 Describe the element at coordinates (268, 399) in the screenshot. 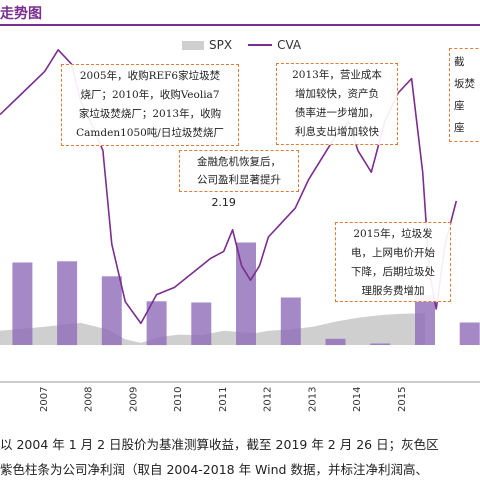

I see `x-tick-label-2012: 2012` at that location.